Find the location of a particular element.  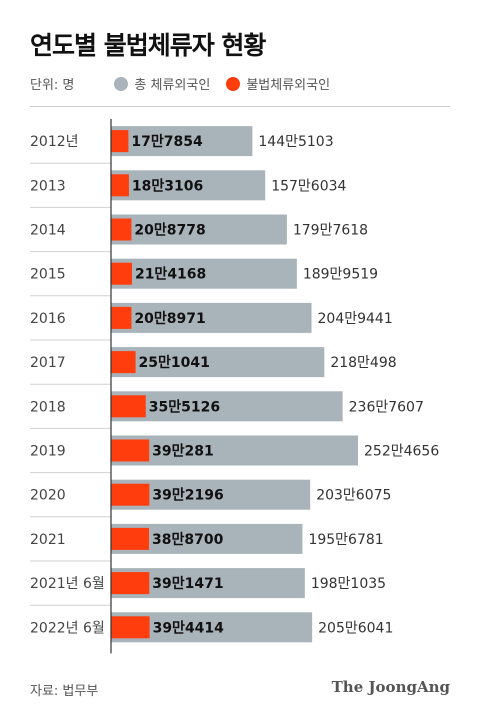

value-label-illegal: 39만4414 is located at coordinates (189, 628).